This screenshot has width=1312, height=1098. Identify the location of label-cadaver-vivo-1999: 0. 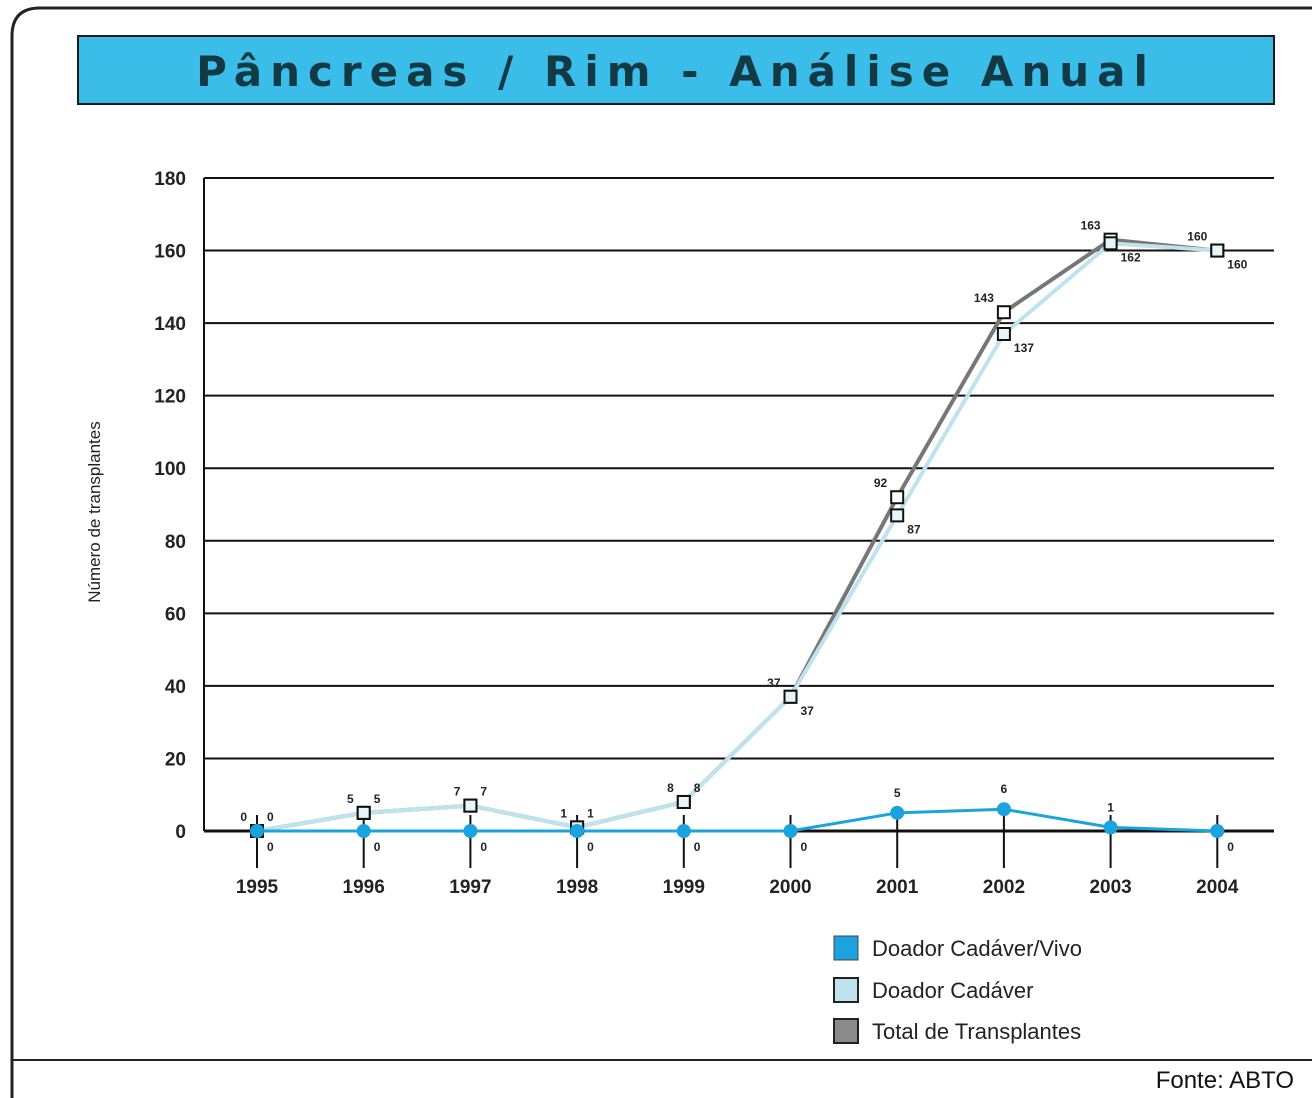
(697, 847).